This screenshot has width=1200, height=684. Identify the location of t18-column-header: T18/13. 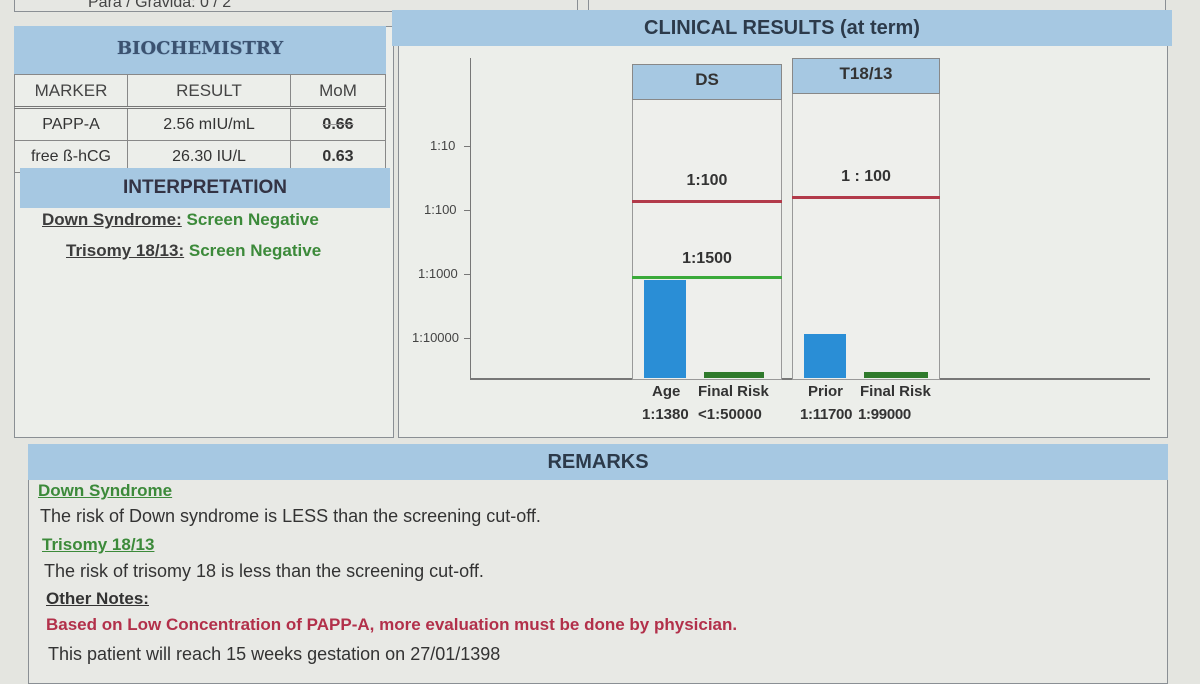
(866, 76).